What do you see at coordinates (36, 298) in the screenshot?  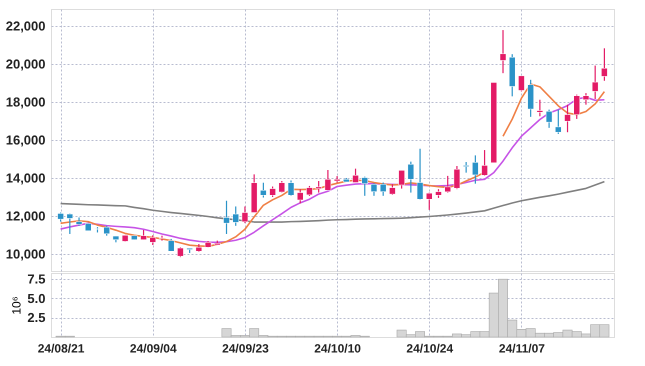 I see `y-tick-label: 5.0` at bounding box center [36, 298].